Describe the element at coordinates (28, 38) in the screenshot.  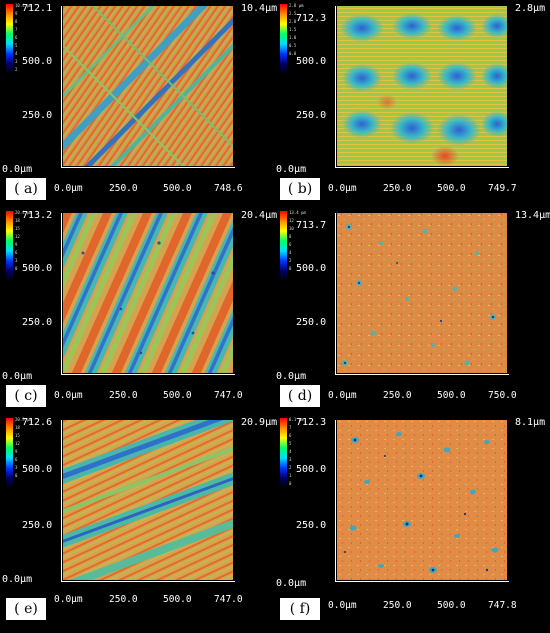
I see `color-scale-ticks: 10.4 μm 9 8 7 6 5 4 3 2` at that location.